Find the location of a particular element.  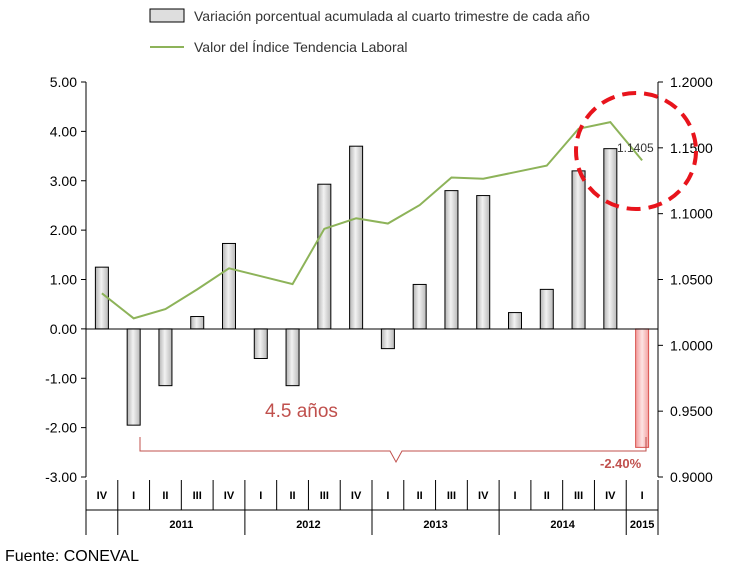

source-label: Fuente: CONEVAL is located at coordinates (72, 556).